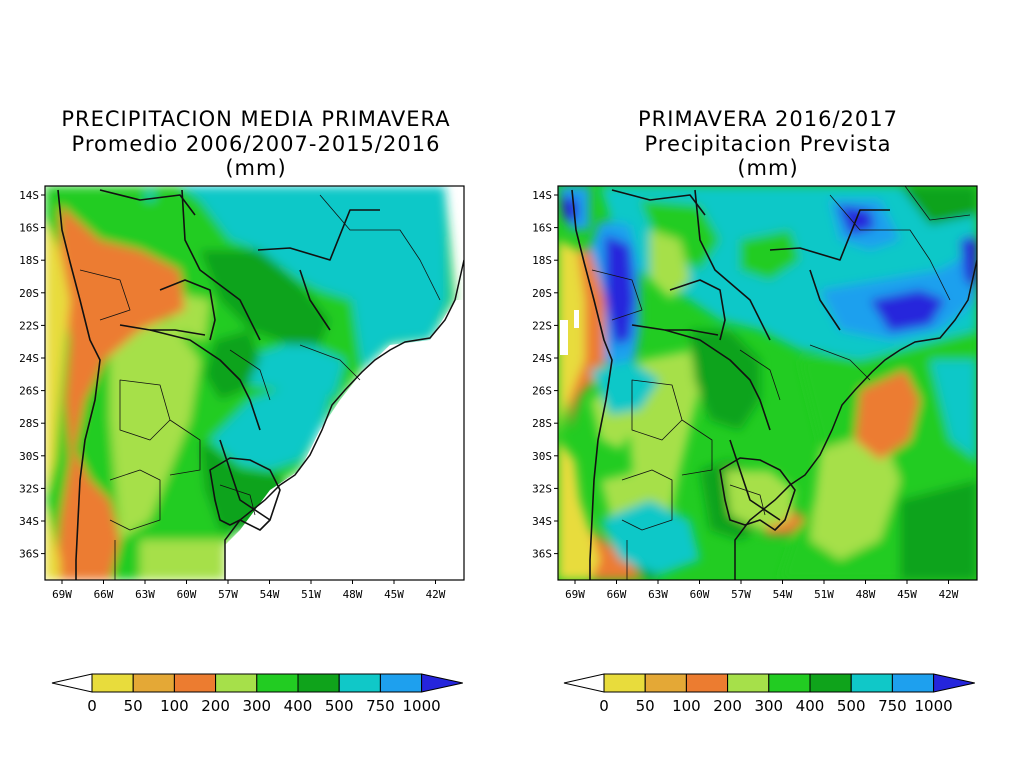  I want to click on left-colorbar: 0 50 100 200 300 400 500 750 1000, so click(257, 694).